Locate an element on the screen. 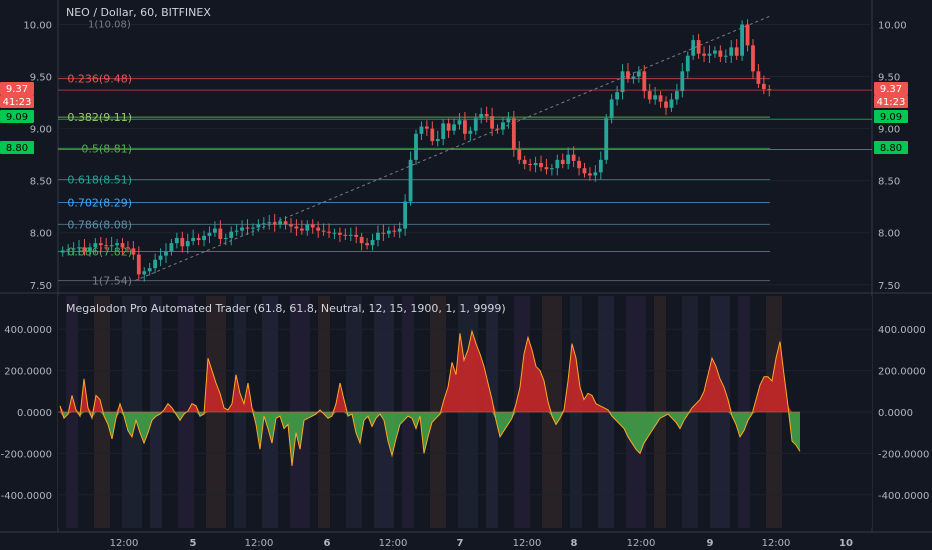 This screenshot has height=550, width=932. fib-label: 0.618(8.51) is located at coordinates (99, 180).